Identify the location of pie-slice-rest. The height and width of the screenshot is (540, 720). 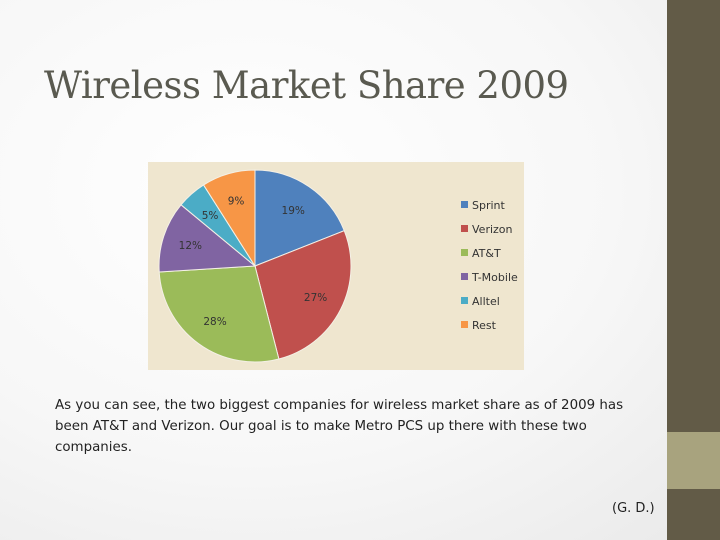
(229, 218).